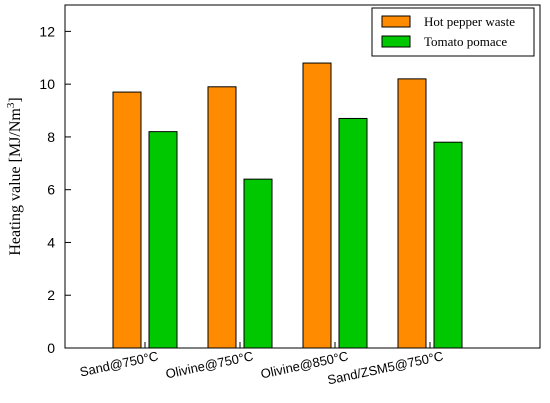  What do you see at coordinates (469, 21) in the screenshot?
I see `legend-label: Hot pepper waste` at bounding box center [469, 21].